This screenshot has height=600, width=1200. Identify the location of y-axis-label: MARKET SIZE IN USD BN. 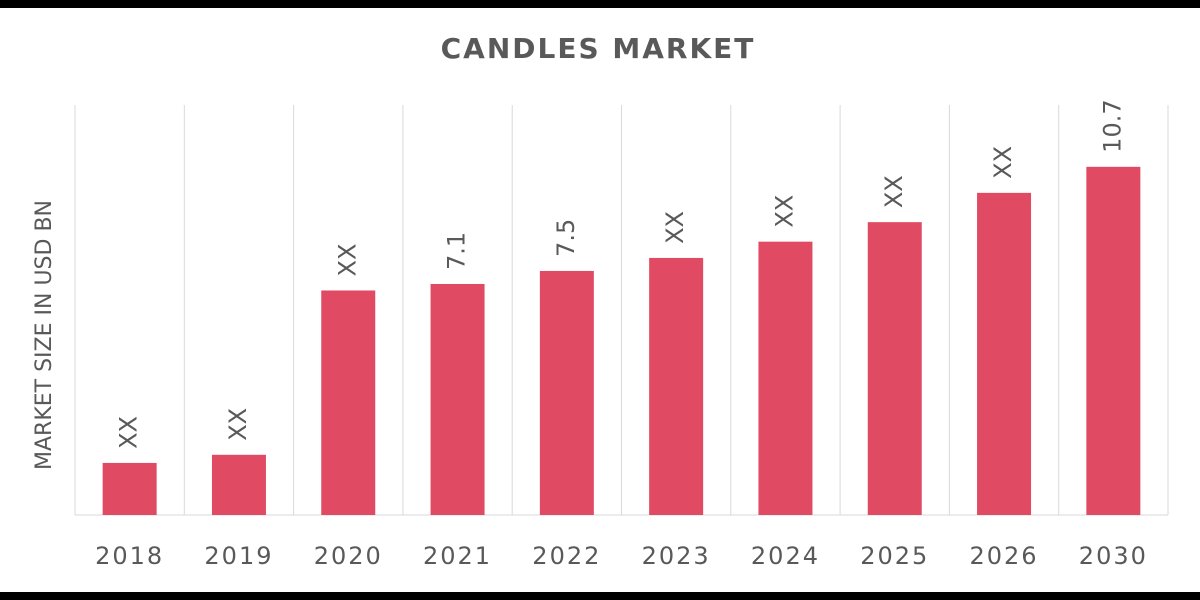
(44, 335).